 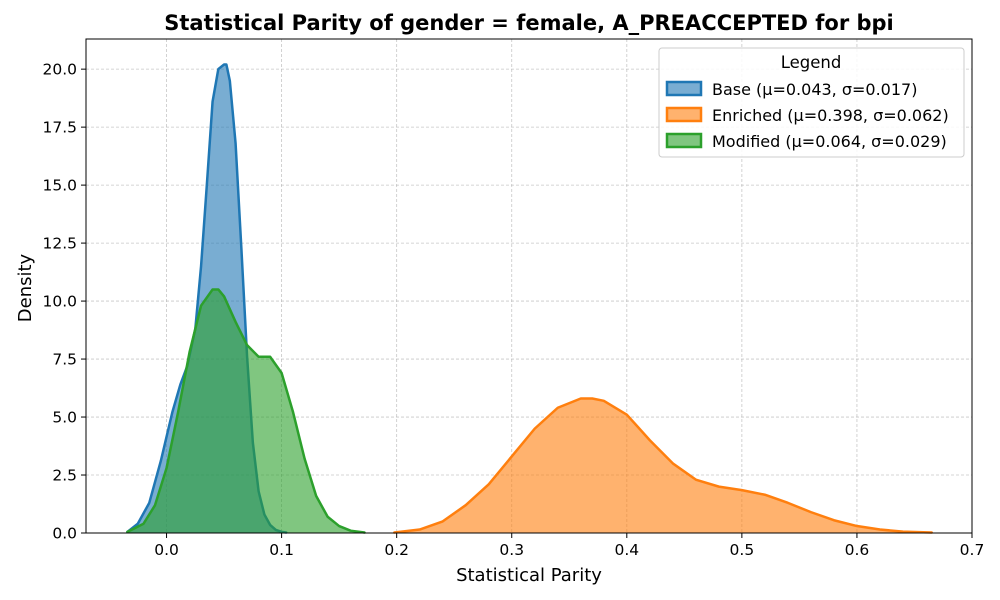 What do you see at coordinates (64, 534) in the screenshot?
I see `y-tick-label: 0.0` at bounding box center [64, 534].